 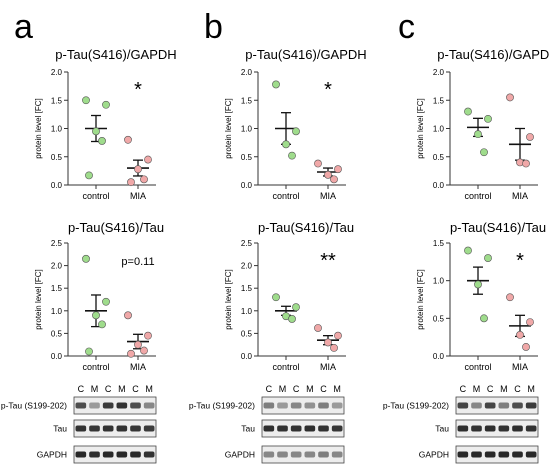 What do you see at coordinates (222, 406) in the screenshot?
I see `blot-row-label: p-Tau (S199-202)` at bounding box center [222, 406].